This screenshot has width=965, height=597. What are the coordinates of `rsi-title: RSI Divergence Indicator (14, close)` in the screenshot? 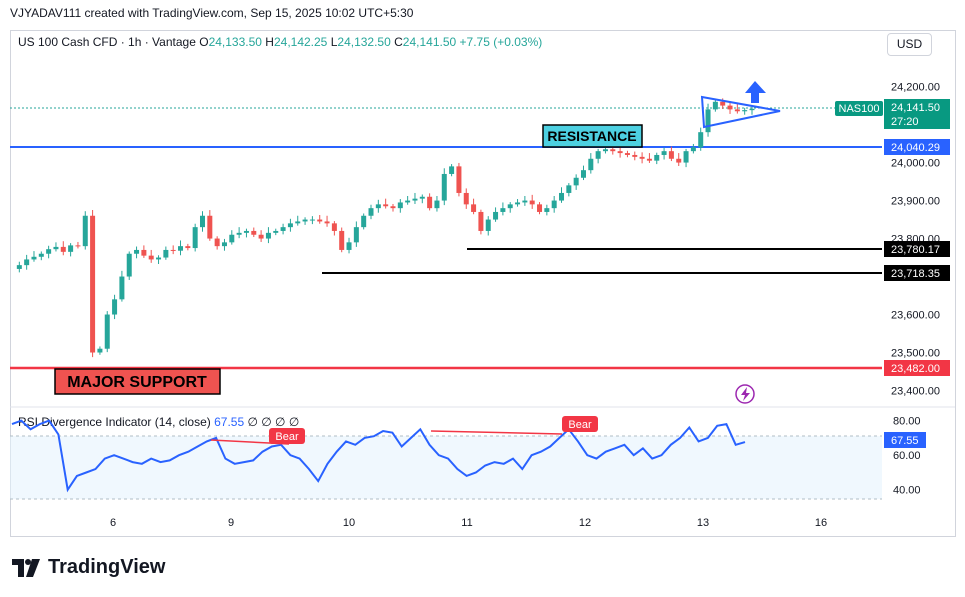 It's located at (114, 422).